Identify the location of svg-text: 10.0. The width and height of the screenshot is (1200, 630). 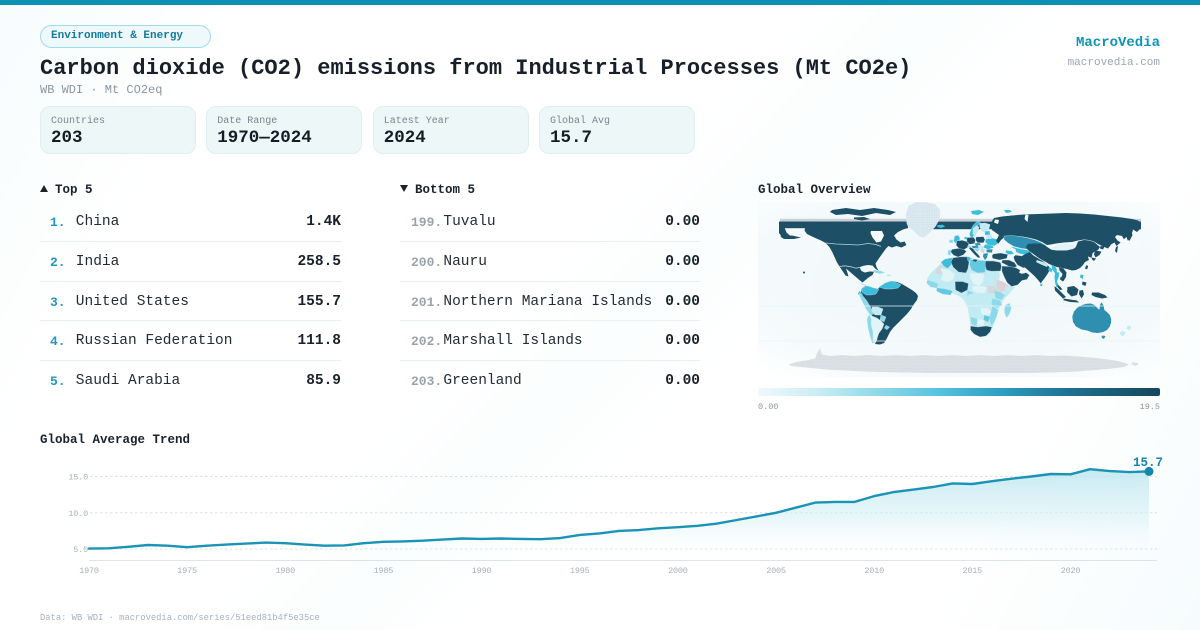
(78, 514).